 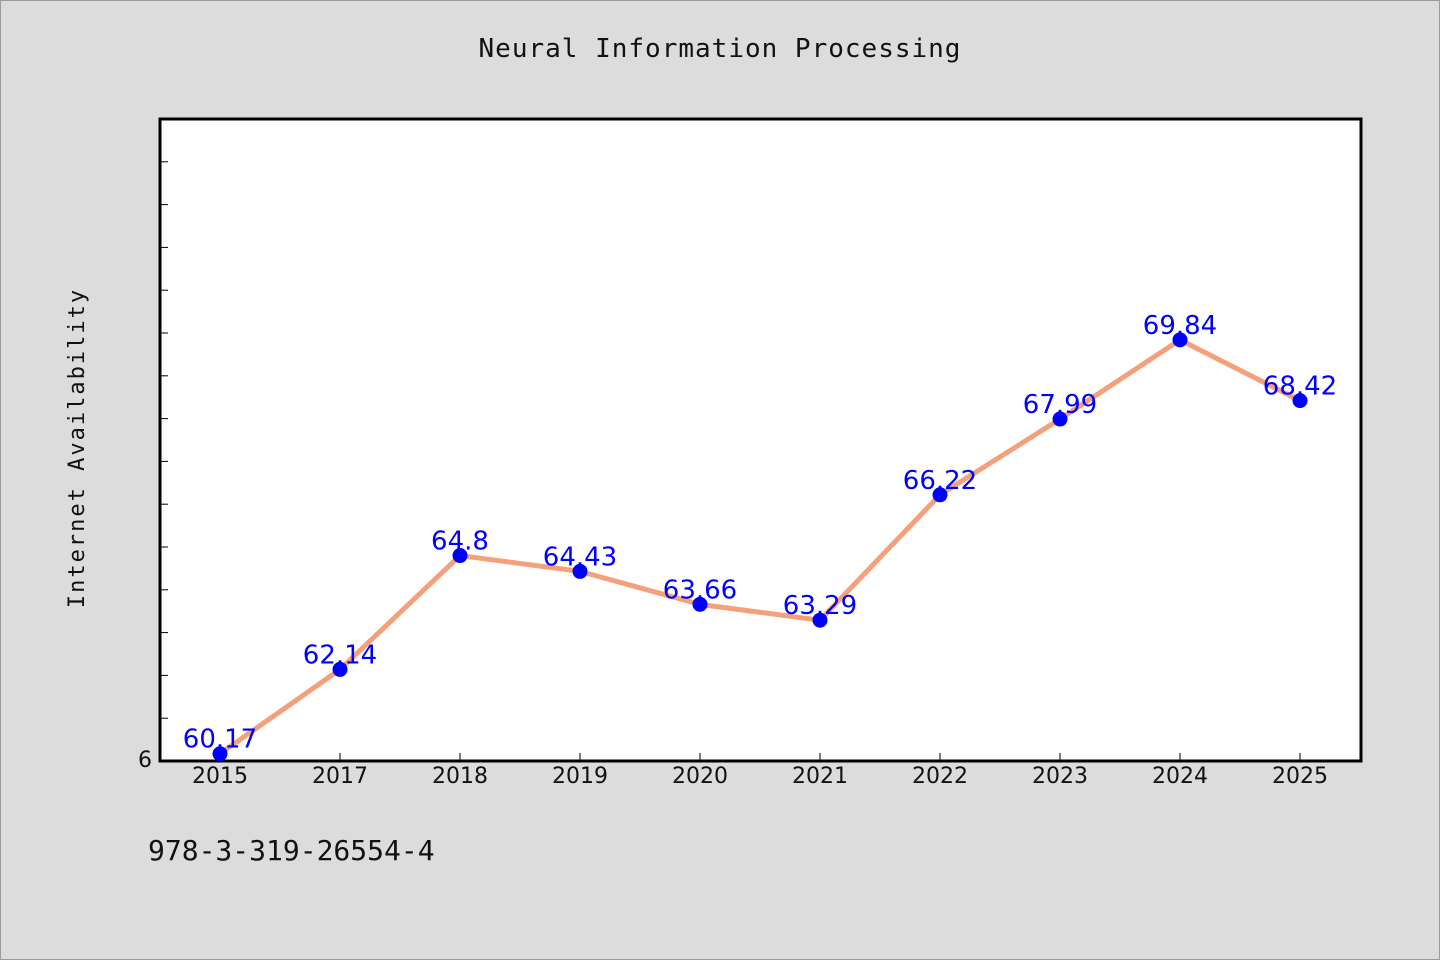 I want to click on x-tick-label: 2022, so click(x=940, y=776).